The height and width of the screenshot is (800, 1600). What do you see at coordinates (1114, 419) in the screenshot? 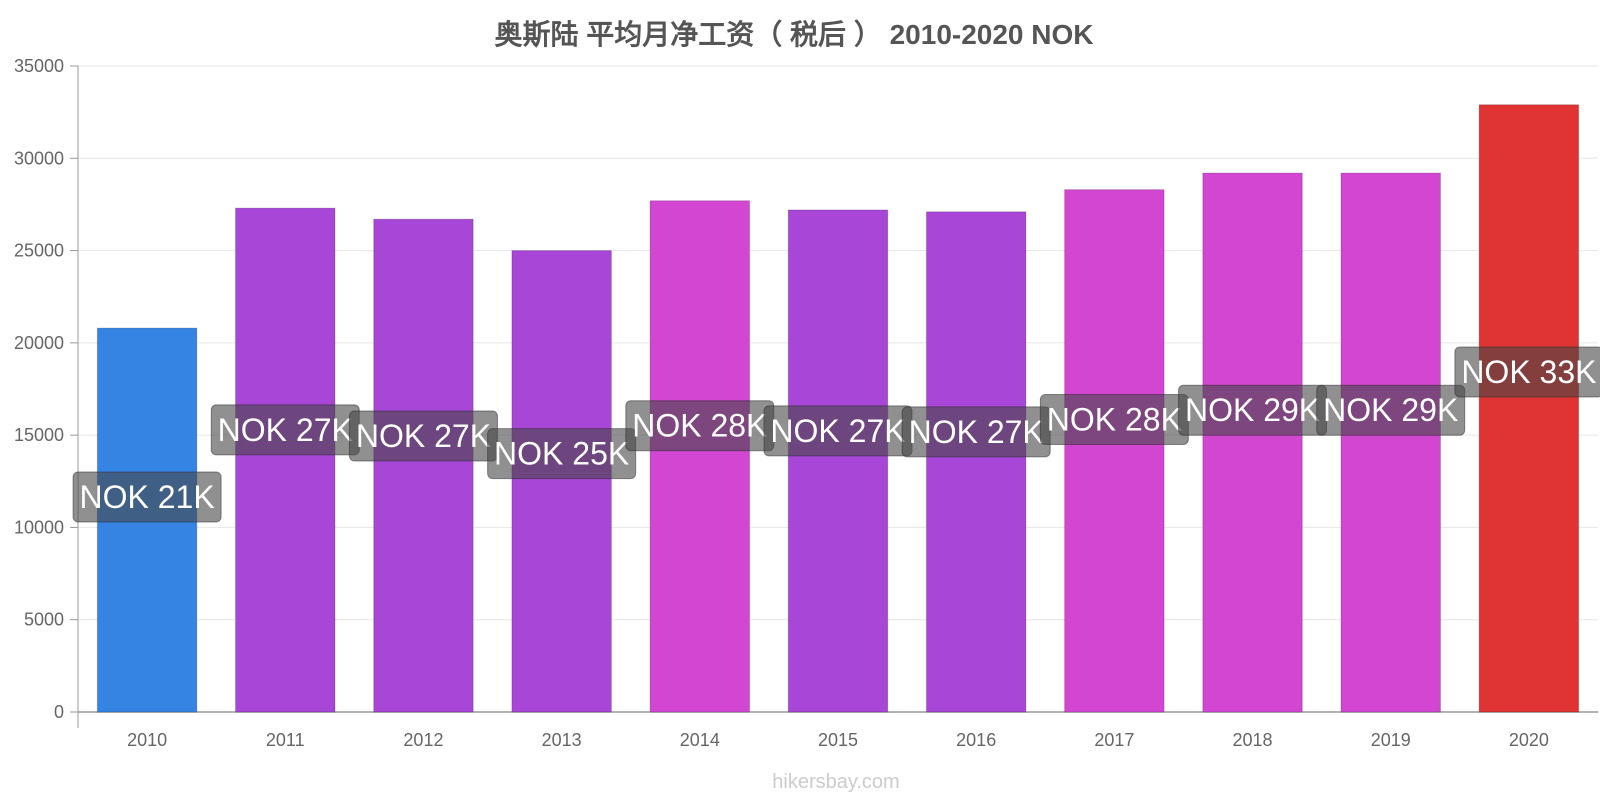
I see `data-label-2017: NOK 28K` at bounding box center [1114, 419].